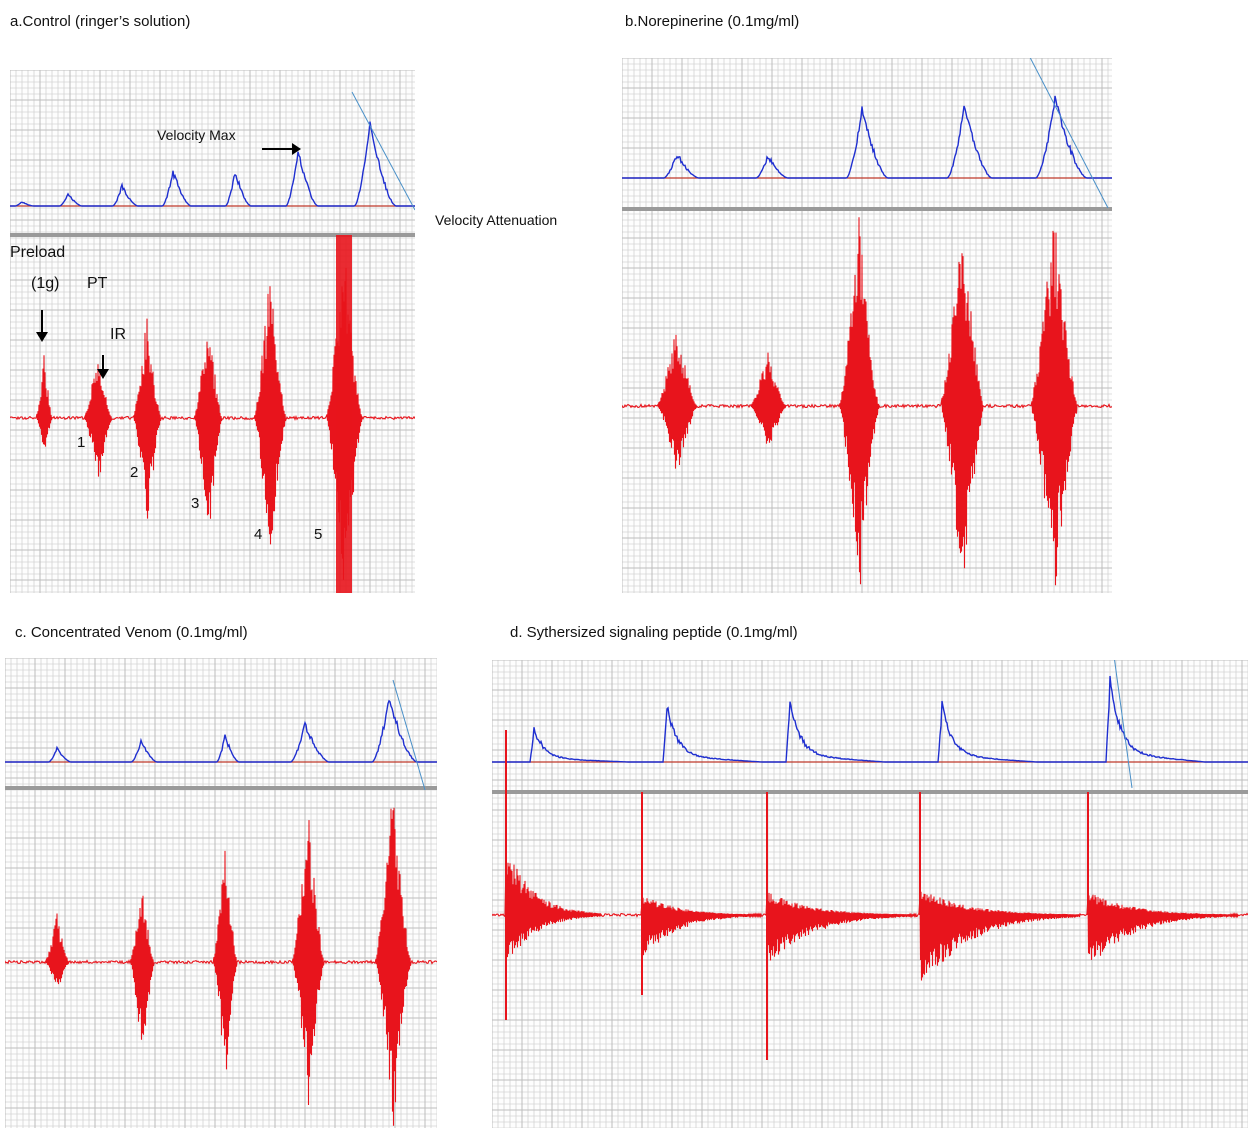 This screenshot has width=1251, height=1129. I want to click on beat-number-2: 2, so click(134, 472).